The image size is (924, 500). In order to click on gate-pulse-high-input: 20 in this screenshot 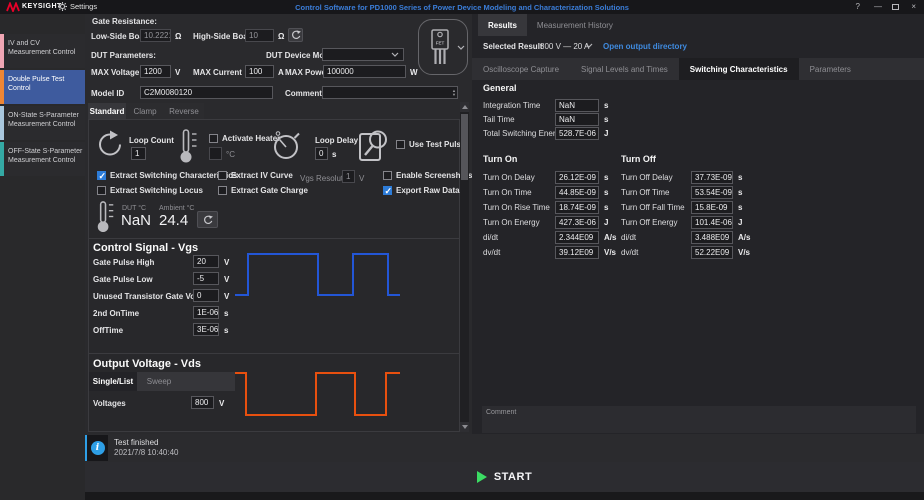, I will do `click(206, 261)`.